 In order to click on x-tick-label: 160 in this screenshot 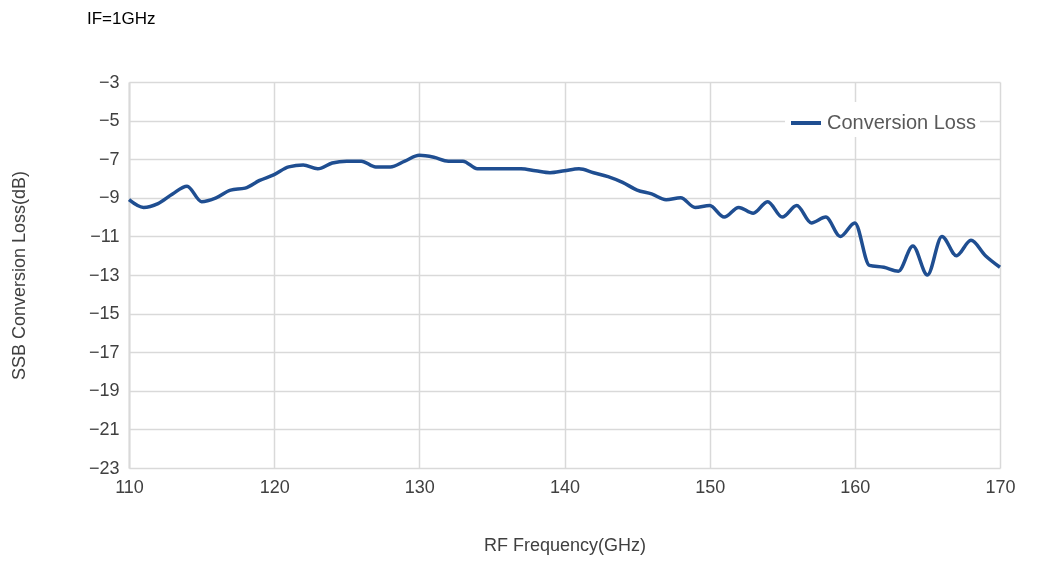, I will do `click(855, 486)`.